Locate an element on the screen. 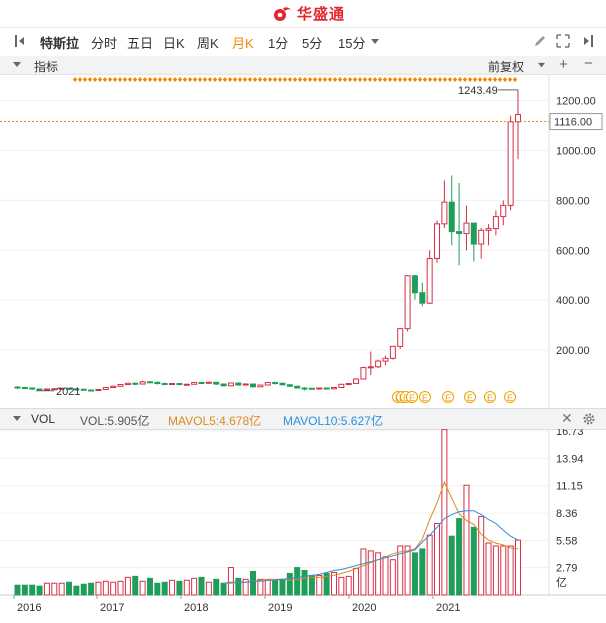 The image size is (606, 623). tab-weekly-k: 周K is located at coordinates (208, 43).